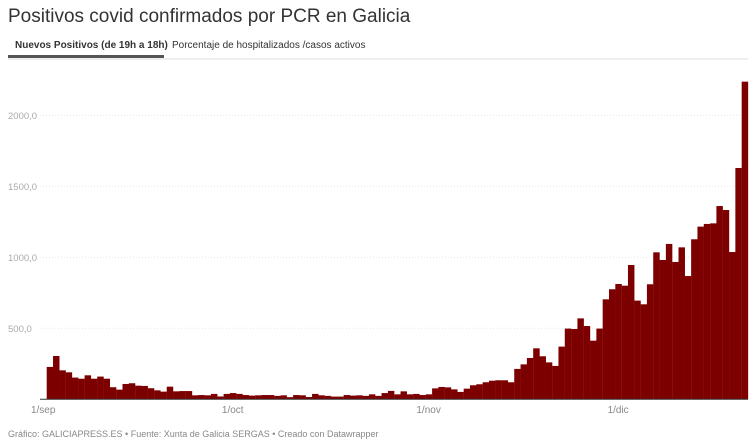 This screenshot has height=447, width=756. I want to click on y-tick-label: 1500,0, so click(22, 187).